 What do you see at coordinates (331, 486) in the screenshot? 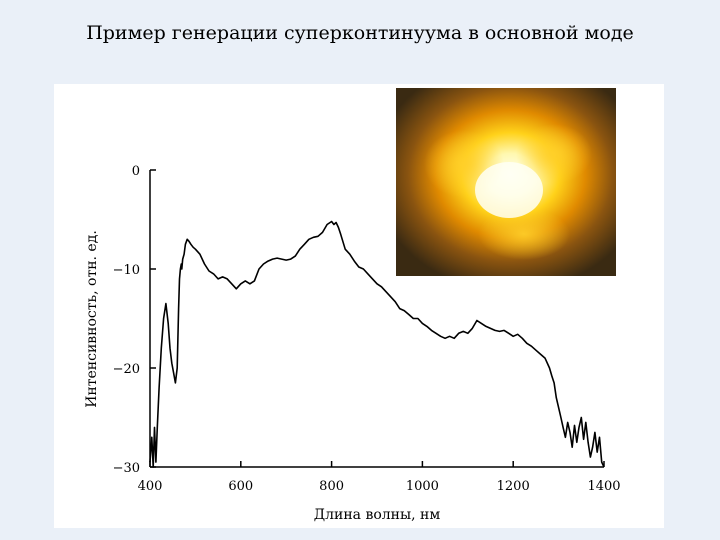
I see `x-tick-label: 800` at bounding box center [331, 486].